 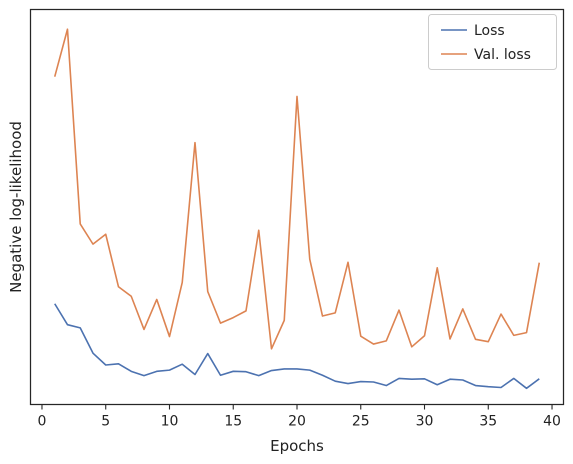 I want to click on legend: Loss Val. loss, so click(x=492, y=42).